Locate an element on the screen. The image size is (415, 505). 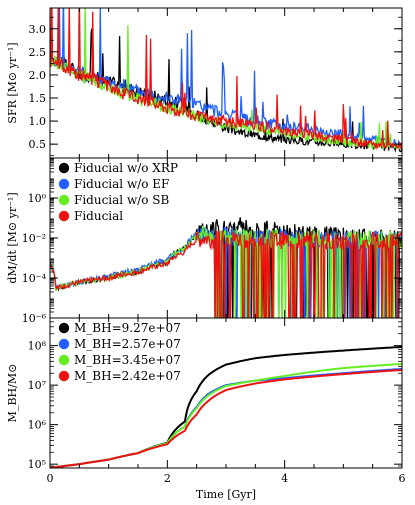
y-tick-label-top: 0.5 is located at coordinates (38, 144).